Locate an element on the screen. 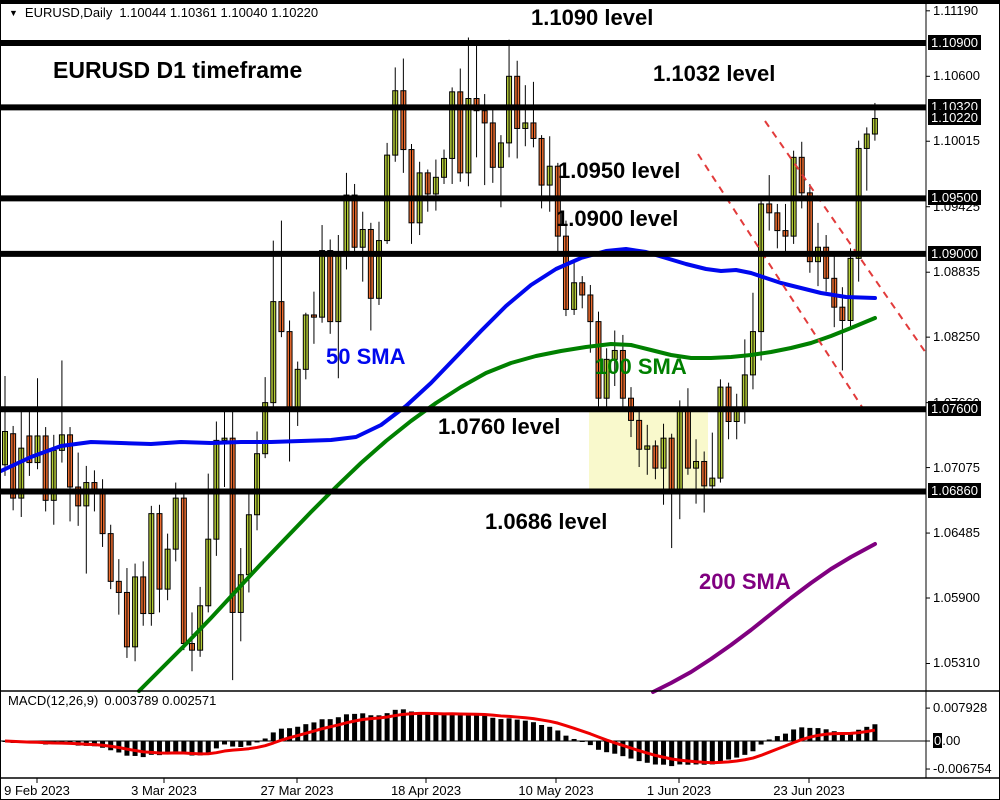 The height and width of the screenshot is (800, 1000). date-label: 23 Jun 2023 is located at coordinates (809, 790).